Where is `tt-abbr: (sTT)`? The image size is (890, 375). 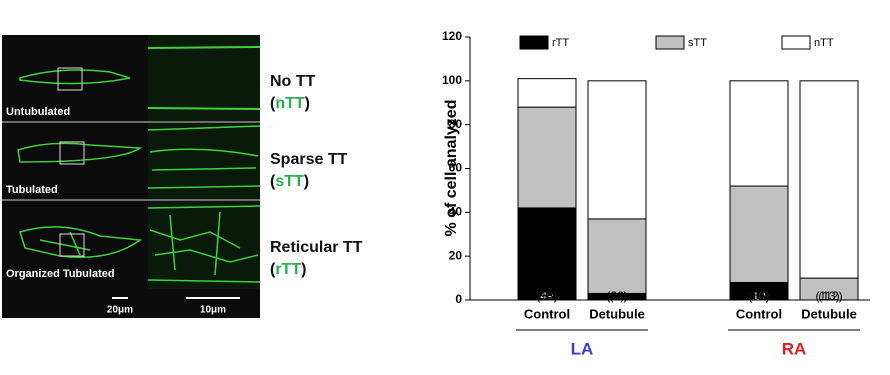 tt-abbr: (sTT) is located at coordinates (289, 181).